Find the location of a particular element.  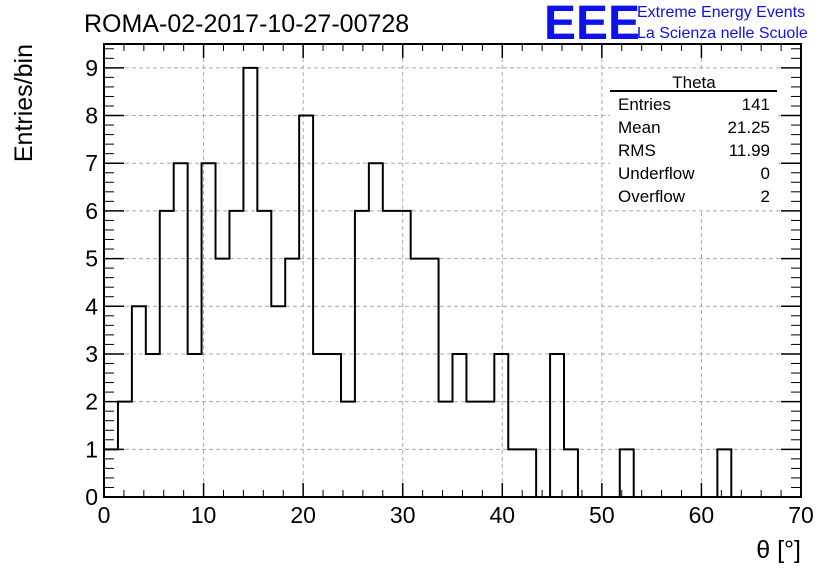

x-tick-label: 70 is located at coordinates (801, 515).